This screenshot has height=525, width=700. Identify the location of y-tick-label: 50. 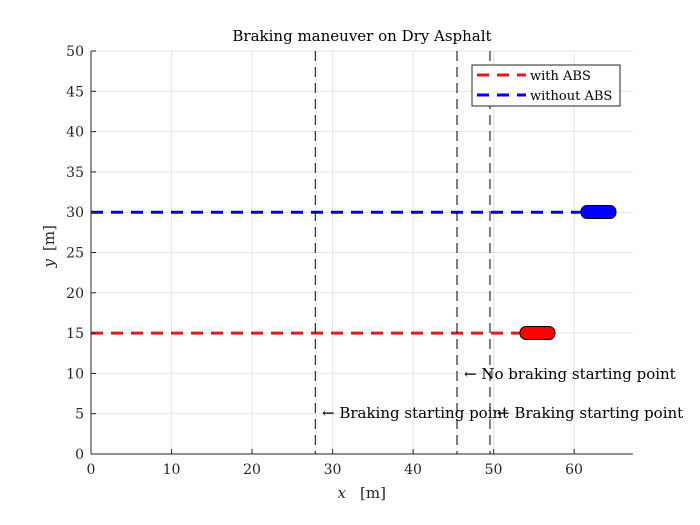
(75, 52).